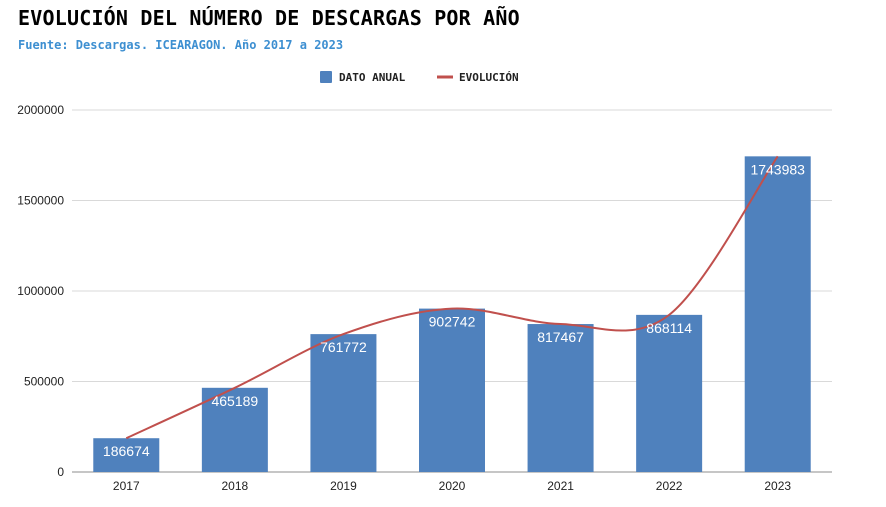 This screenshot has height=507, width=886. What do you see at coordinates (560, 398) in the screenshot?
I see `bar-2021` at bounding box center [560, 398].